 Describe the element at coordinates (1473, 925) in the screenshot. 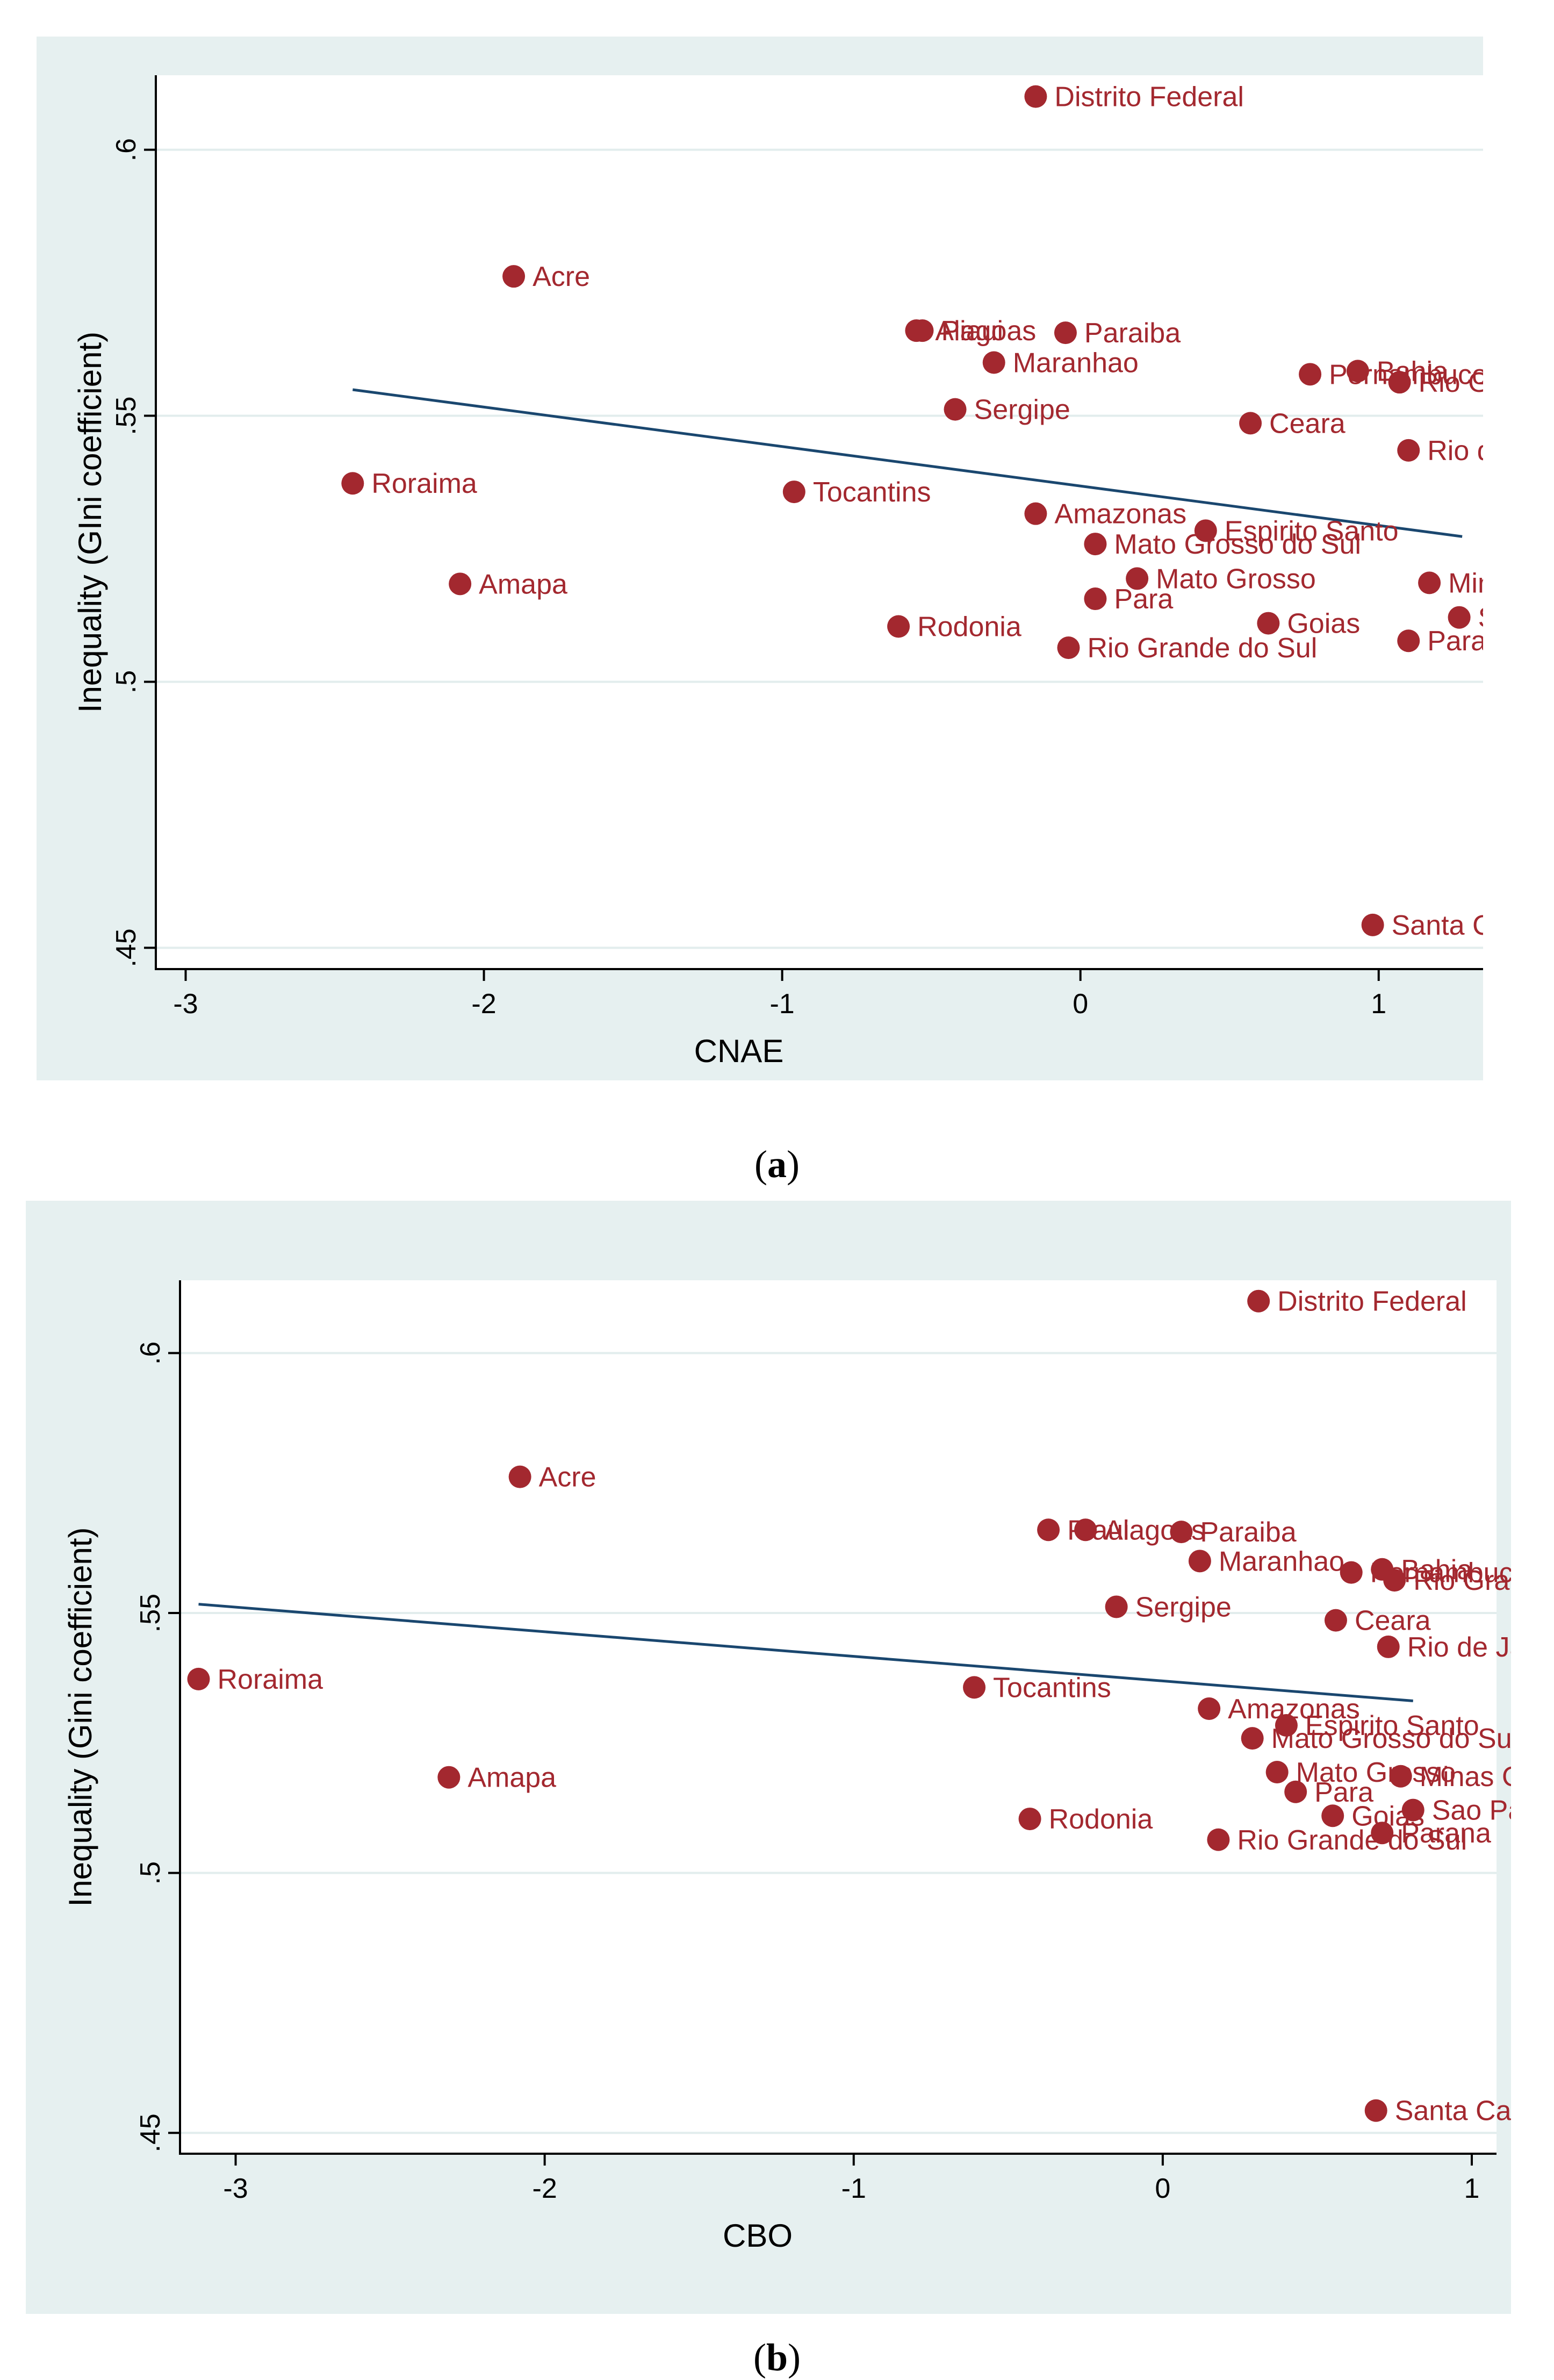

I see `chart-a-point-label: Santa Catarina` at that location.